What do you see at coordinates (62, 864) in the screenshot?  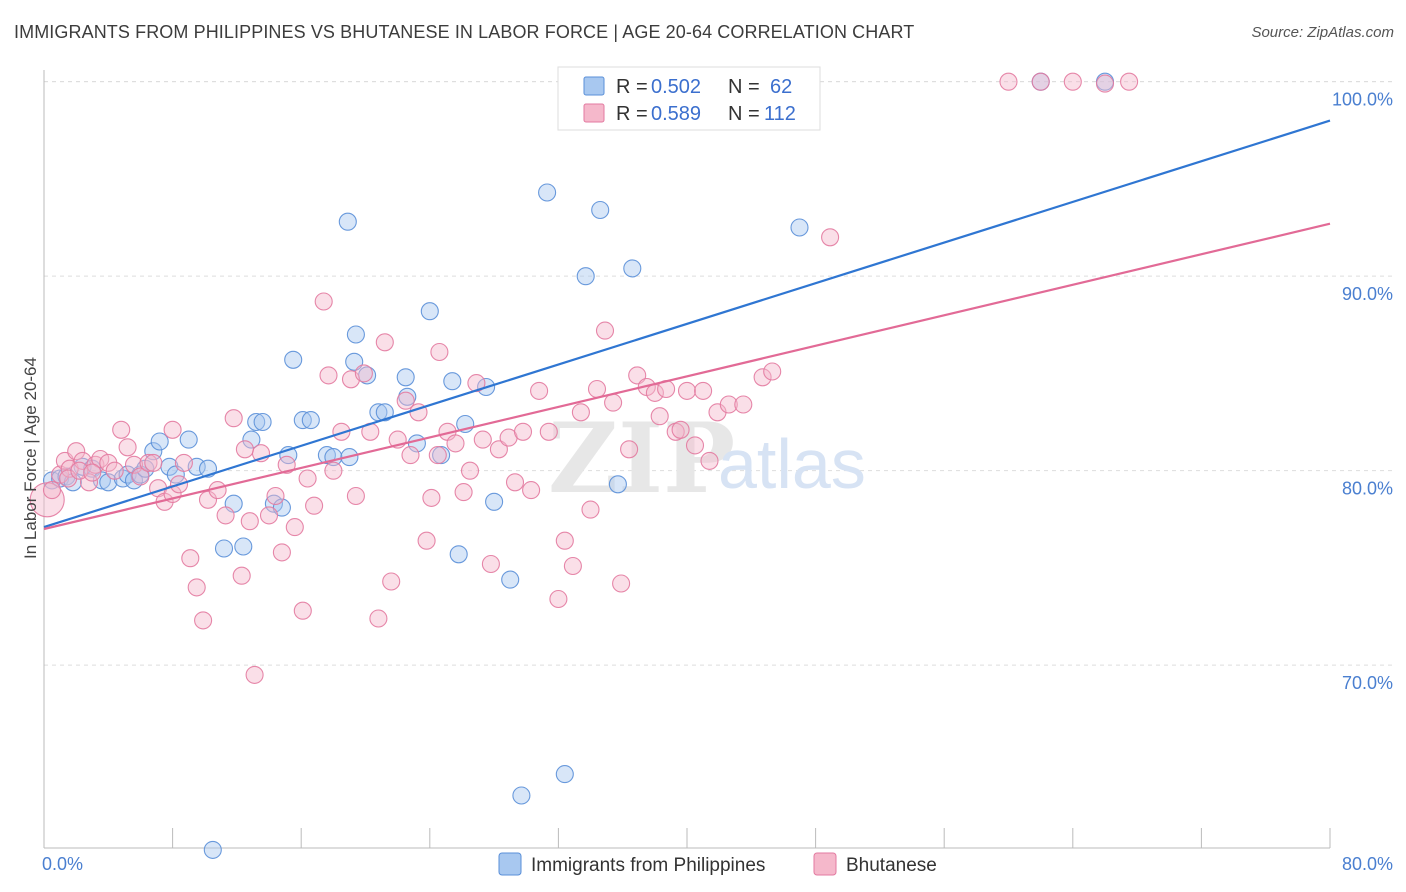 I see `x-tick-label-min: 0.0%` at bounding box center [62, 864].